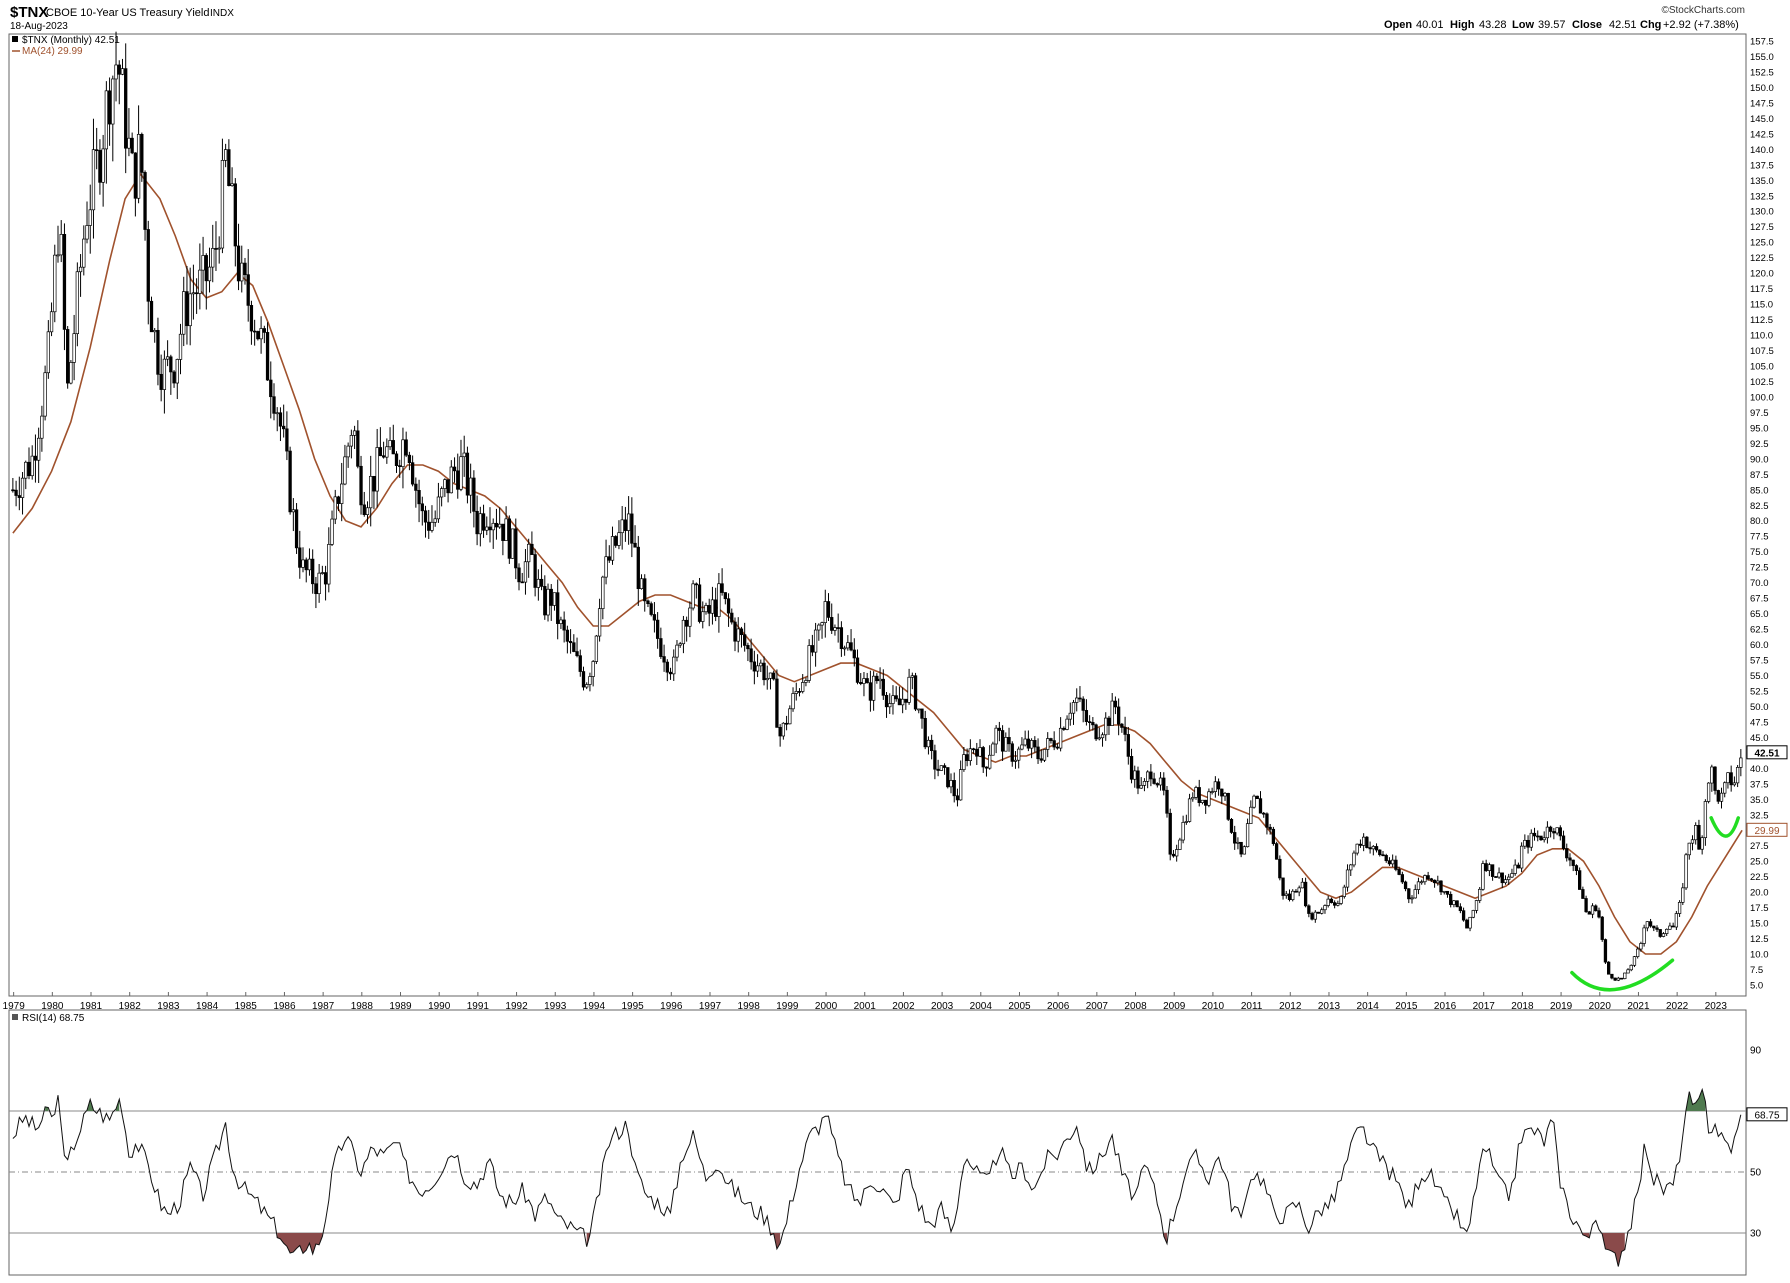  I want to click on x-tick-label: 2023, so click(1716, 1006).